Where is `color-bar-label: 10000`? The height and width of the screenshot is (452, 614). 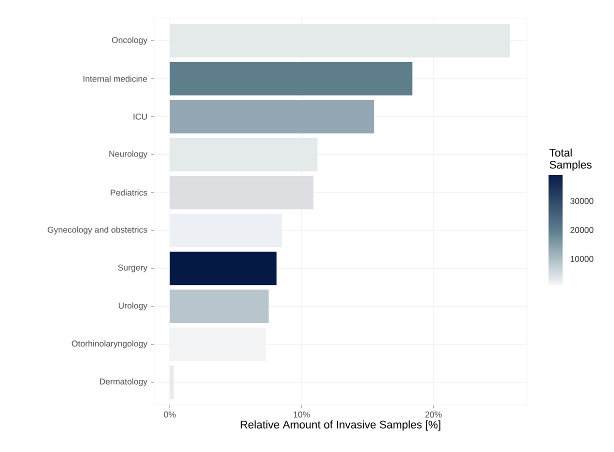
color-bar-label: 10000 is located at coordinates (582, 259).